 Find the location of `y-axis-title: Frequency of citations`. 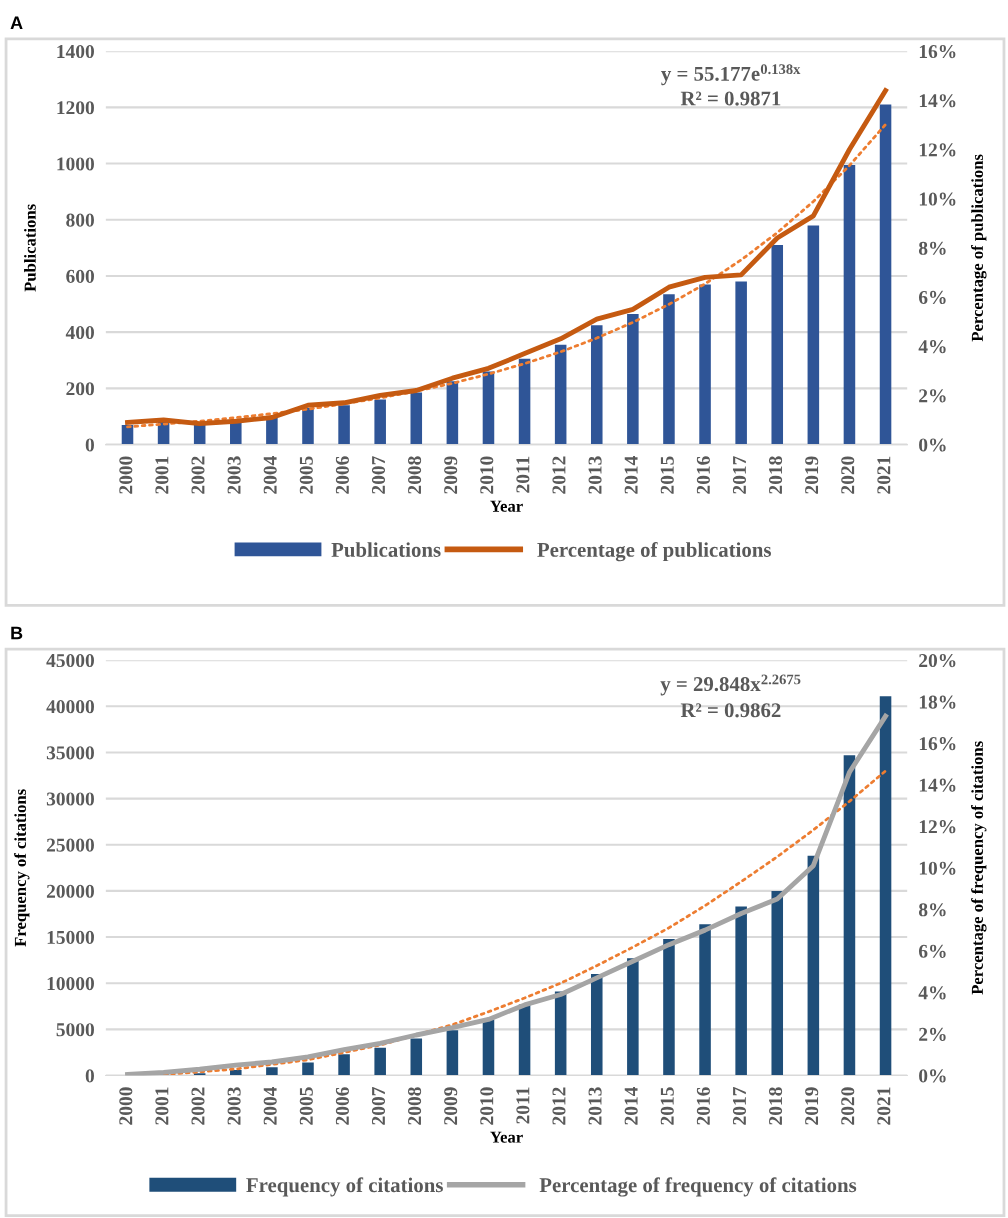

y-axis-title: Frequency of citations is located at coordinates (22, 868).